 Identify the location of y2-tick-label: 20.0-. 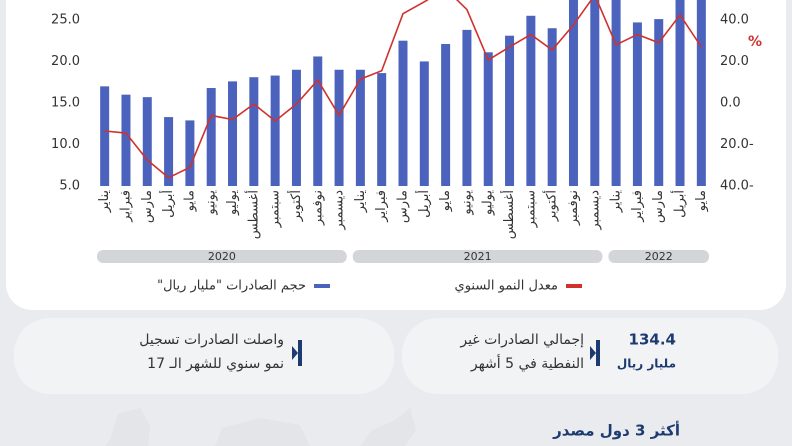
(737, 144).